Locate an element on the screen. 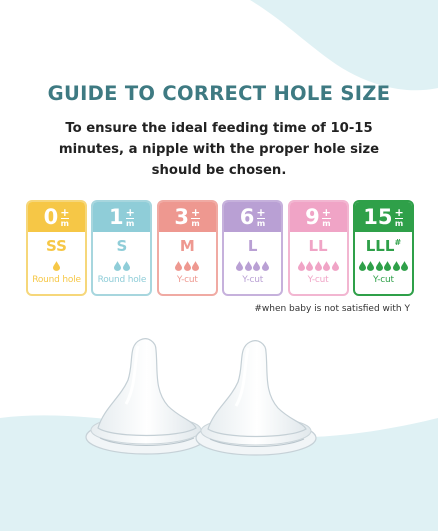  hole-size-card-3m: 3 + m M Y-cut is located at coordinates (187, 248).